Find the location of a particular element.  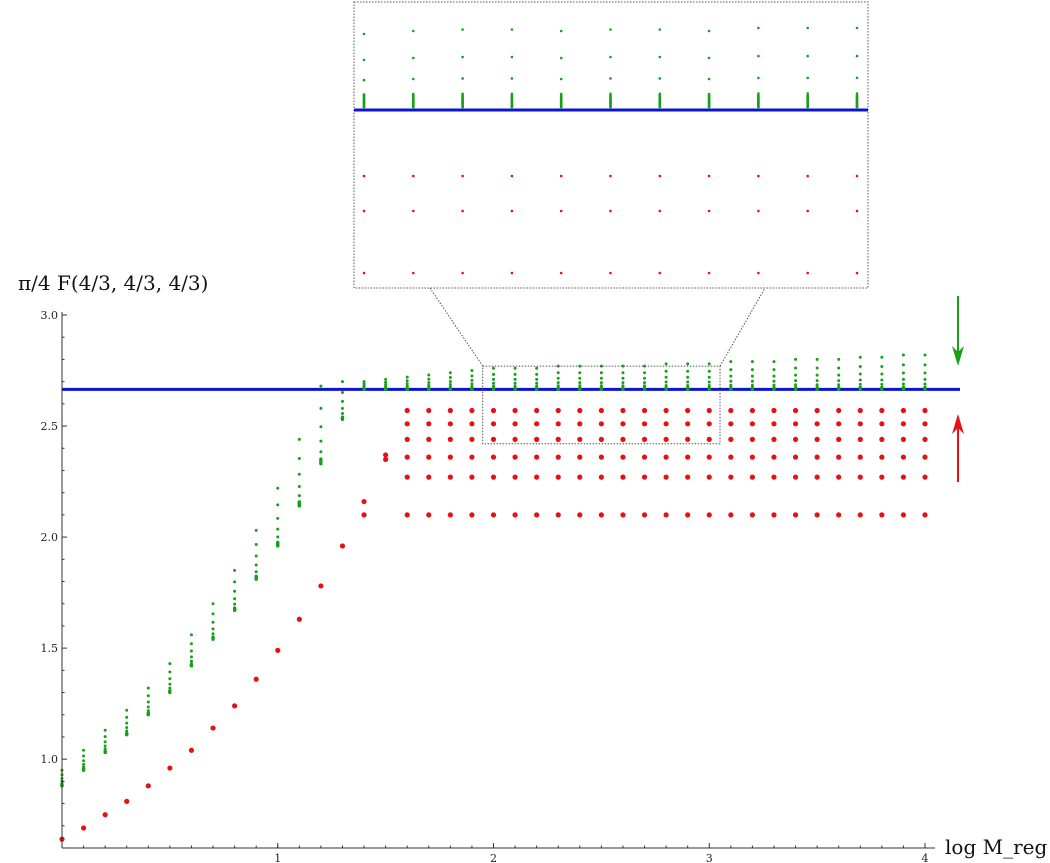

zoom-region-box is located at coordinates (601, 405).